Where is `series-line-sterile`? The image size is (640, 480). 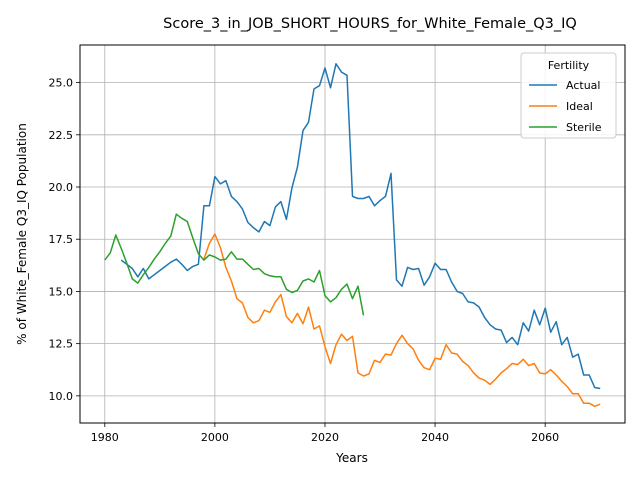
series-line-sterile is located at coordinates (234, 264).